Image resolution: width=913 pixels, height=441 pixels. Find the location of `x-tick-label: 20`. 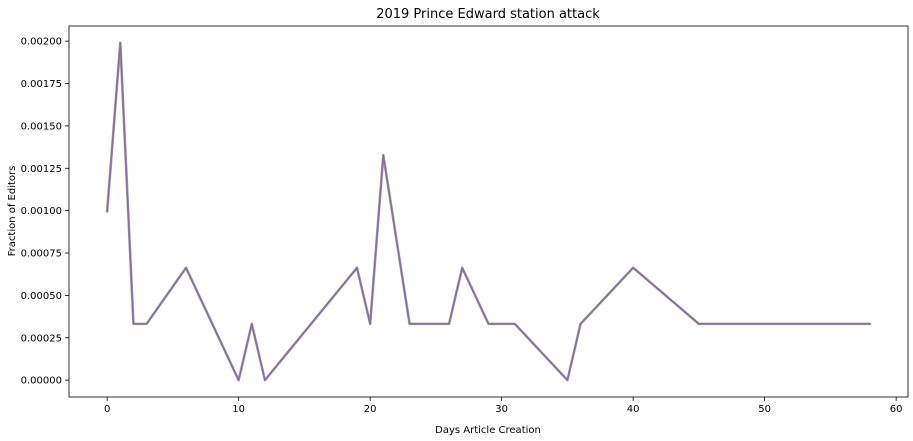

x-tick-label: 20 is located at coordinates (370, 409).